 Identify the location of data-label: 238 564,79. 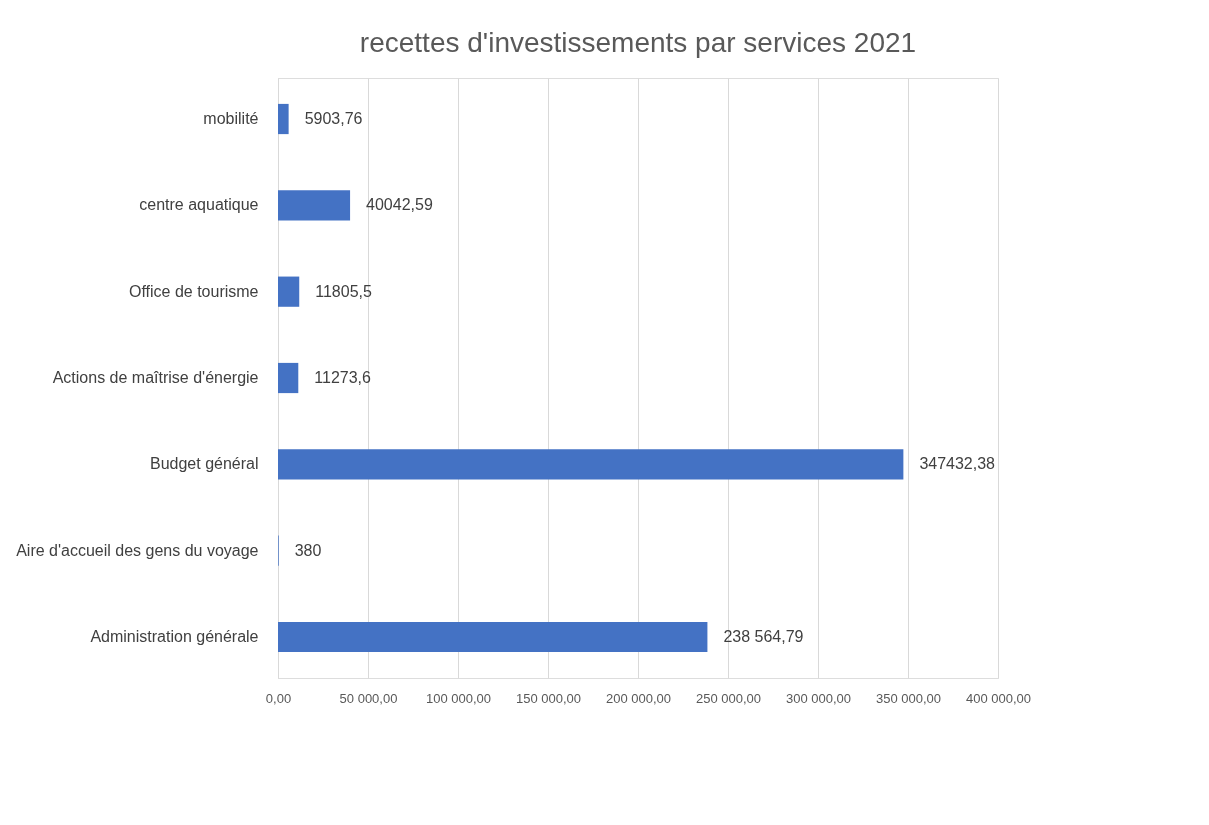
(763, 636).